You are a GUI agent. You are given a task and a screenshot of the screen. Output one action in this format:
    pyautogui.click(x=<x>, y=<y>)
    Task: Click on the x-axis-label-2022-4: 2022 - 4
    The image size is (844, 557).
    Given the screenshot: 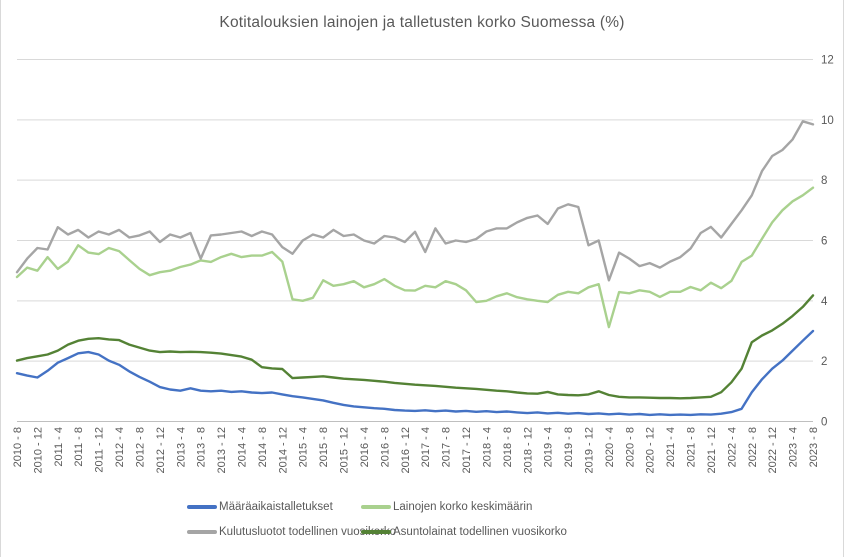 What is the action you would take?
    pyautogui.click(x=732, y=447)
    